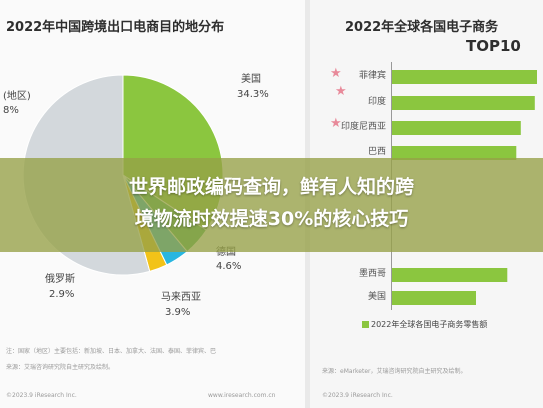  Describe the element at coordinates (178, 312) in the screenshot. I see `pie-value-malaysia: 3.9%` at that location.